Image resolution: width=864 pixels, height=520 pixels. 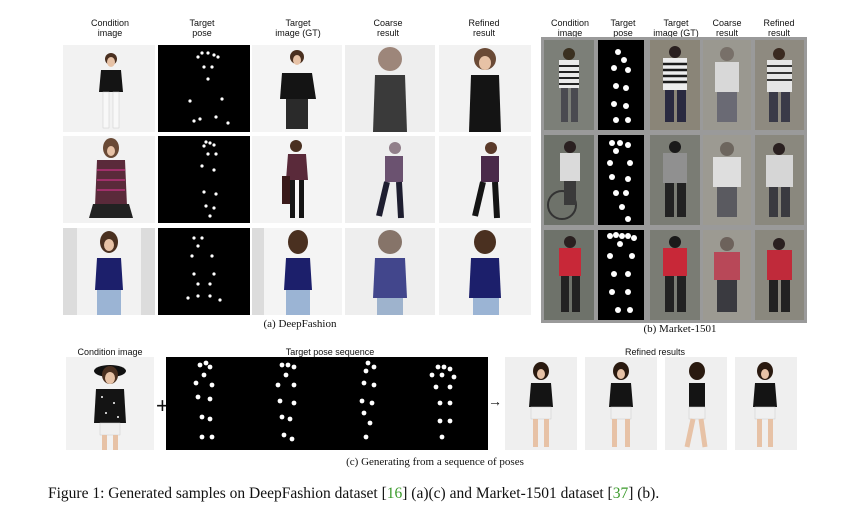 What do you see at coordinates (394, 493) in the screenshot?
I see `citation-link-16: 16` at bounding box center [394, 493].